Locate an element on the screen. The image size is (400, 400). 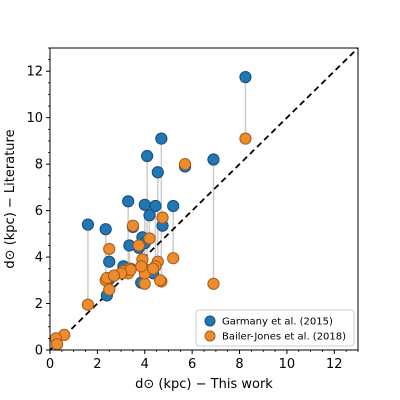
y-tick-label-1: 2 is located at coordinates (39, 304).